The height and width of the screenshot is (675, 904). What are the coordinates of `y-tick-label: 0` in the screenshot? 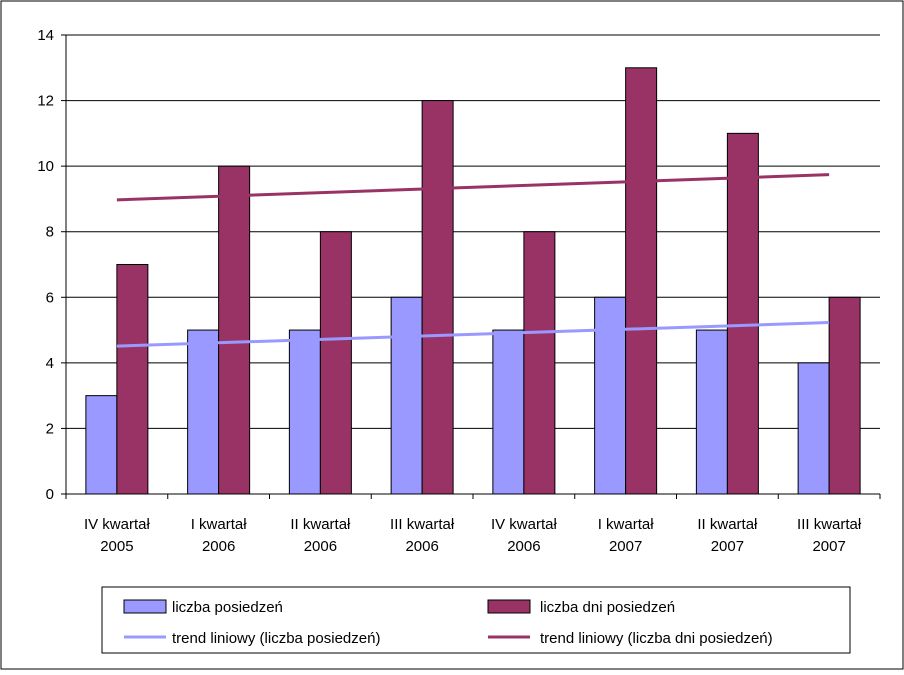 It's located at (50, 494).